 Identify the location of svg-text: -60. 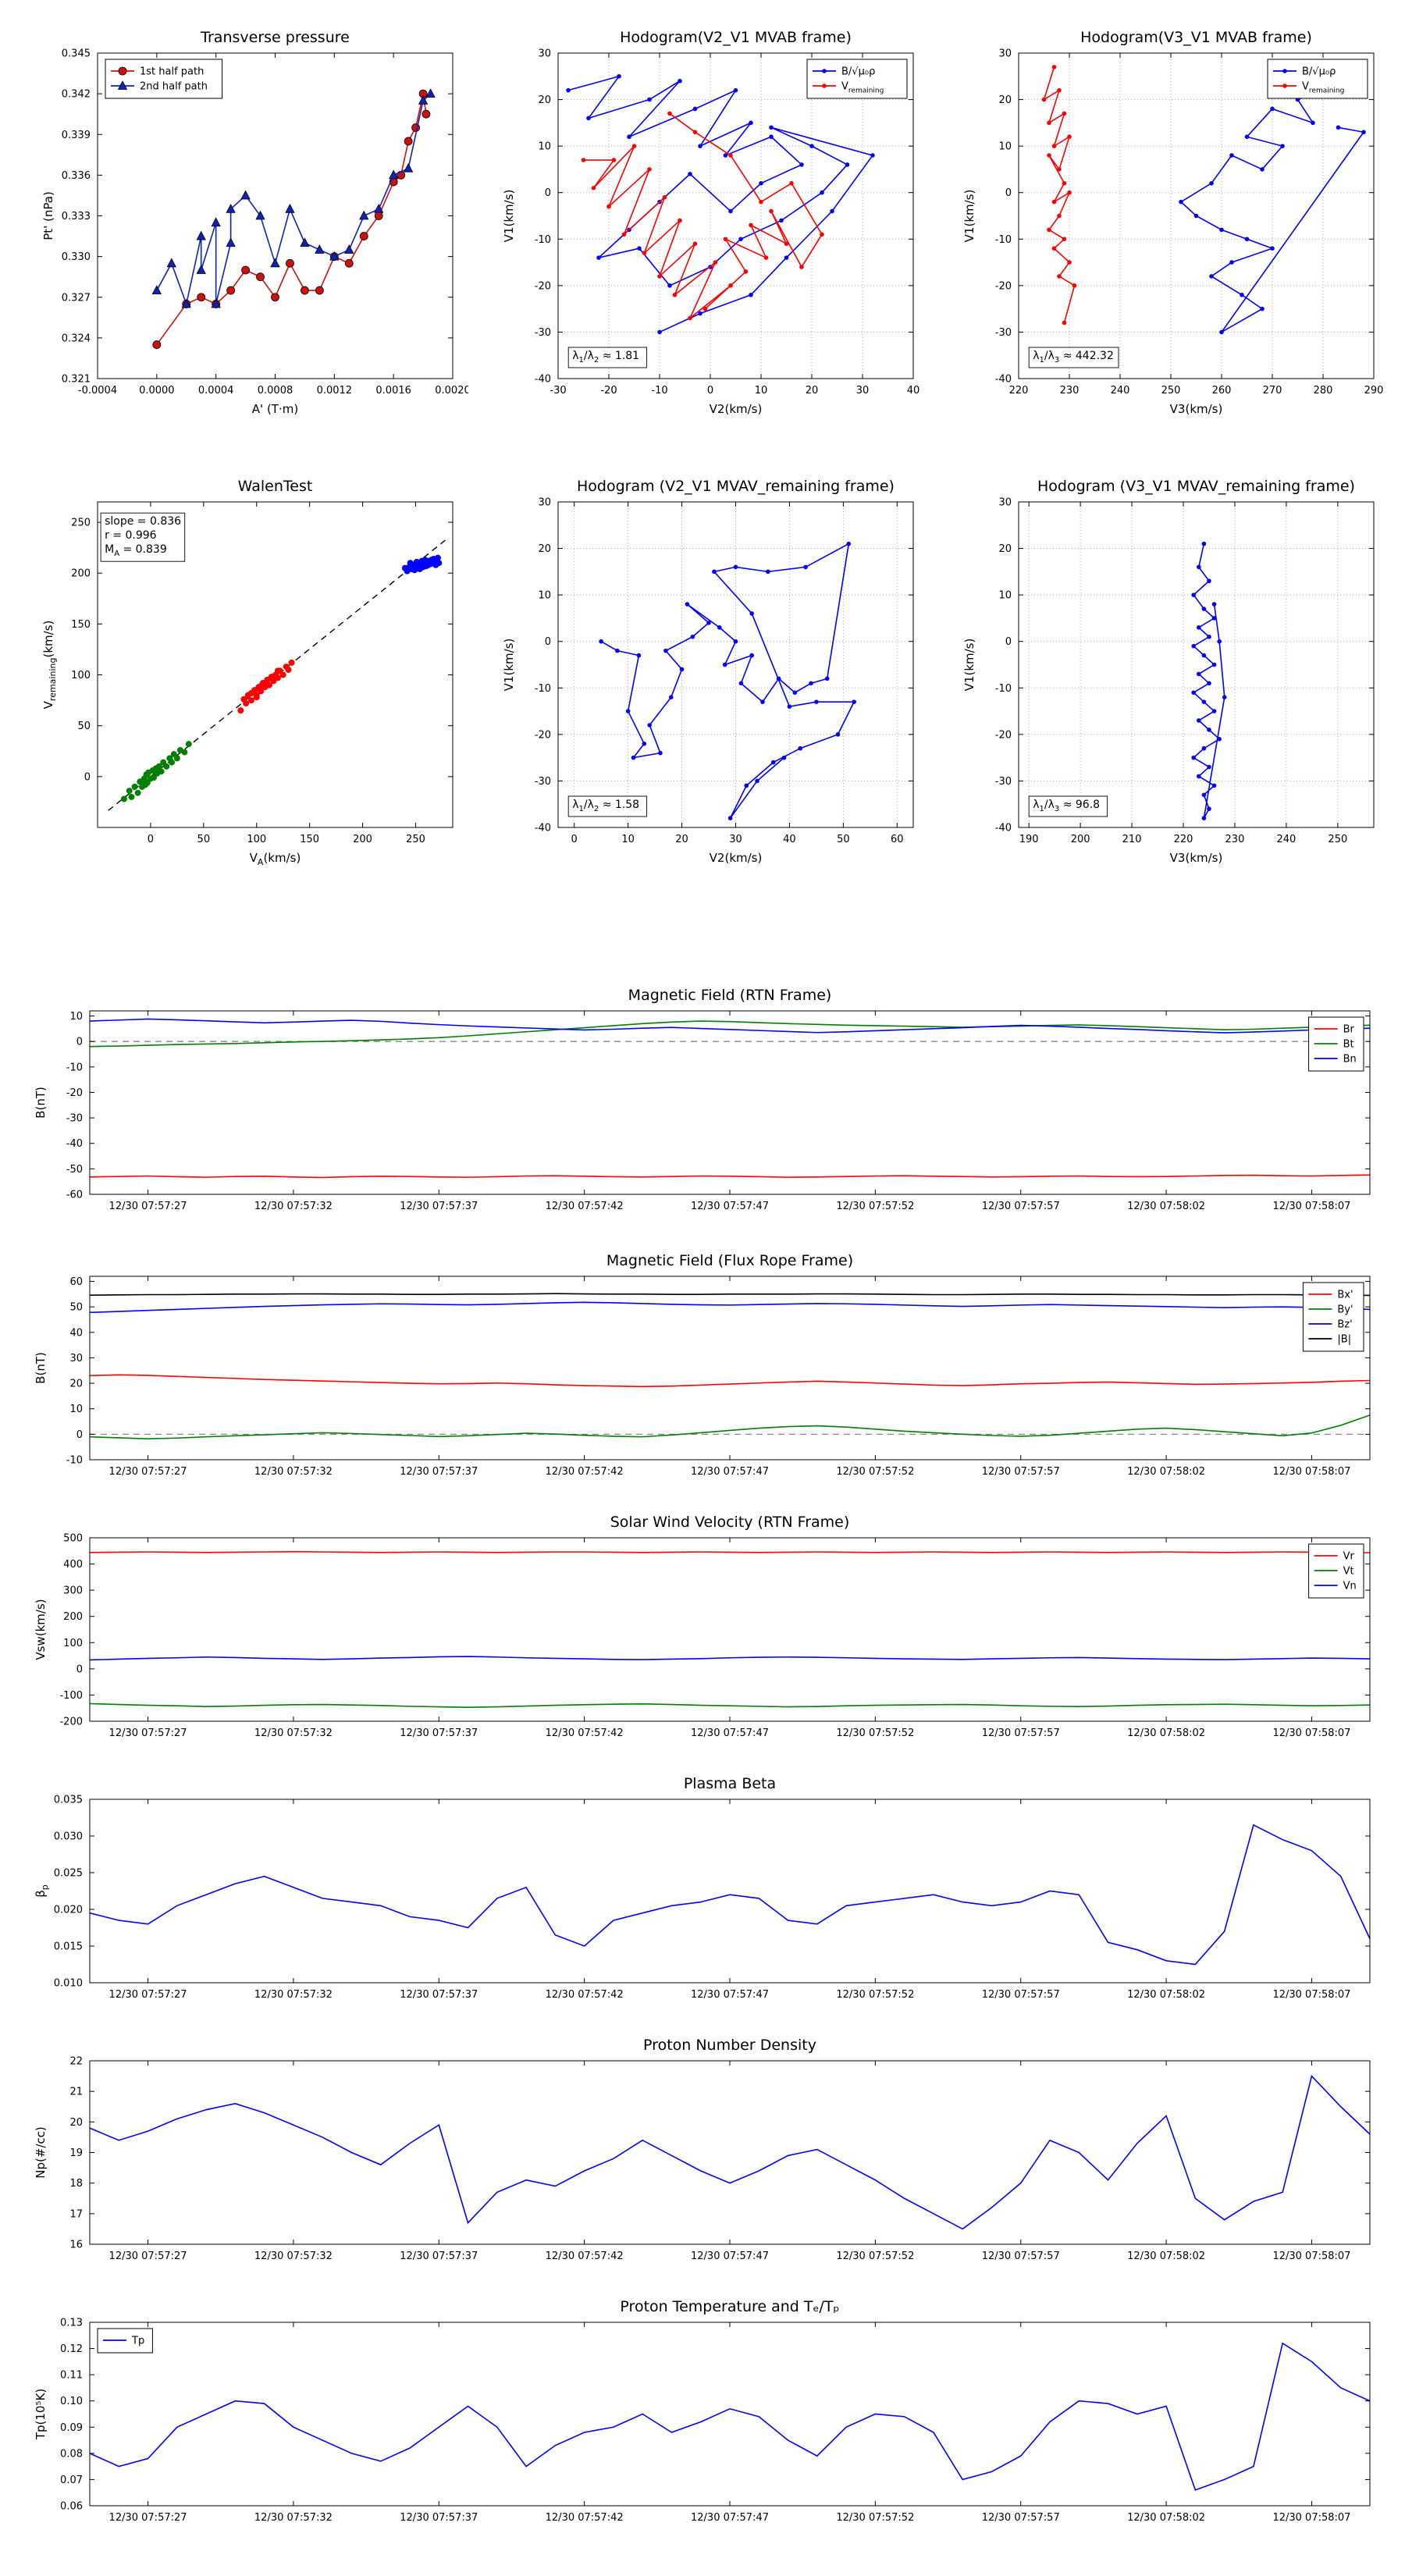
(74, 1195).